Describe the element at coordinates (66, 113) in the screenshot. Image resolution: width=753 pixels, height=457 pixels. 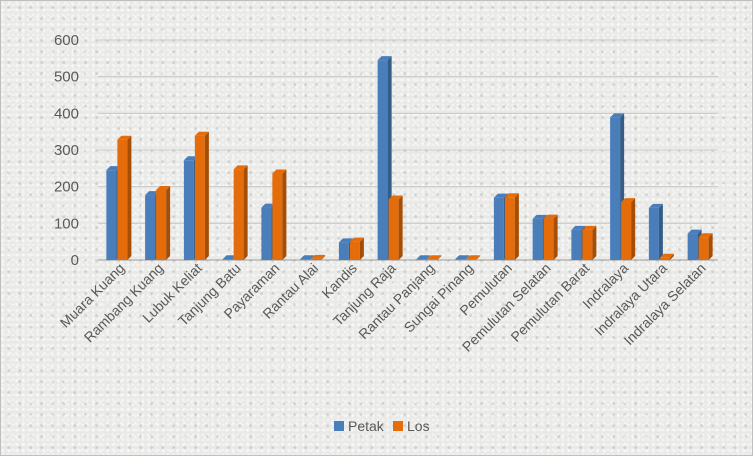
I see `y-tick-label: 400` at that location.